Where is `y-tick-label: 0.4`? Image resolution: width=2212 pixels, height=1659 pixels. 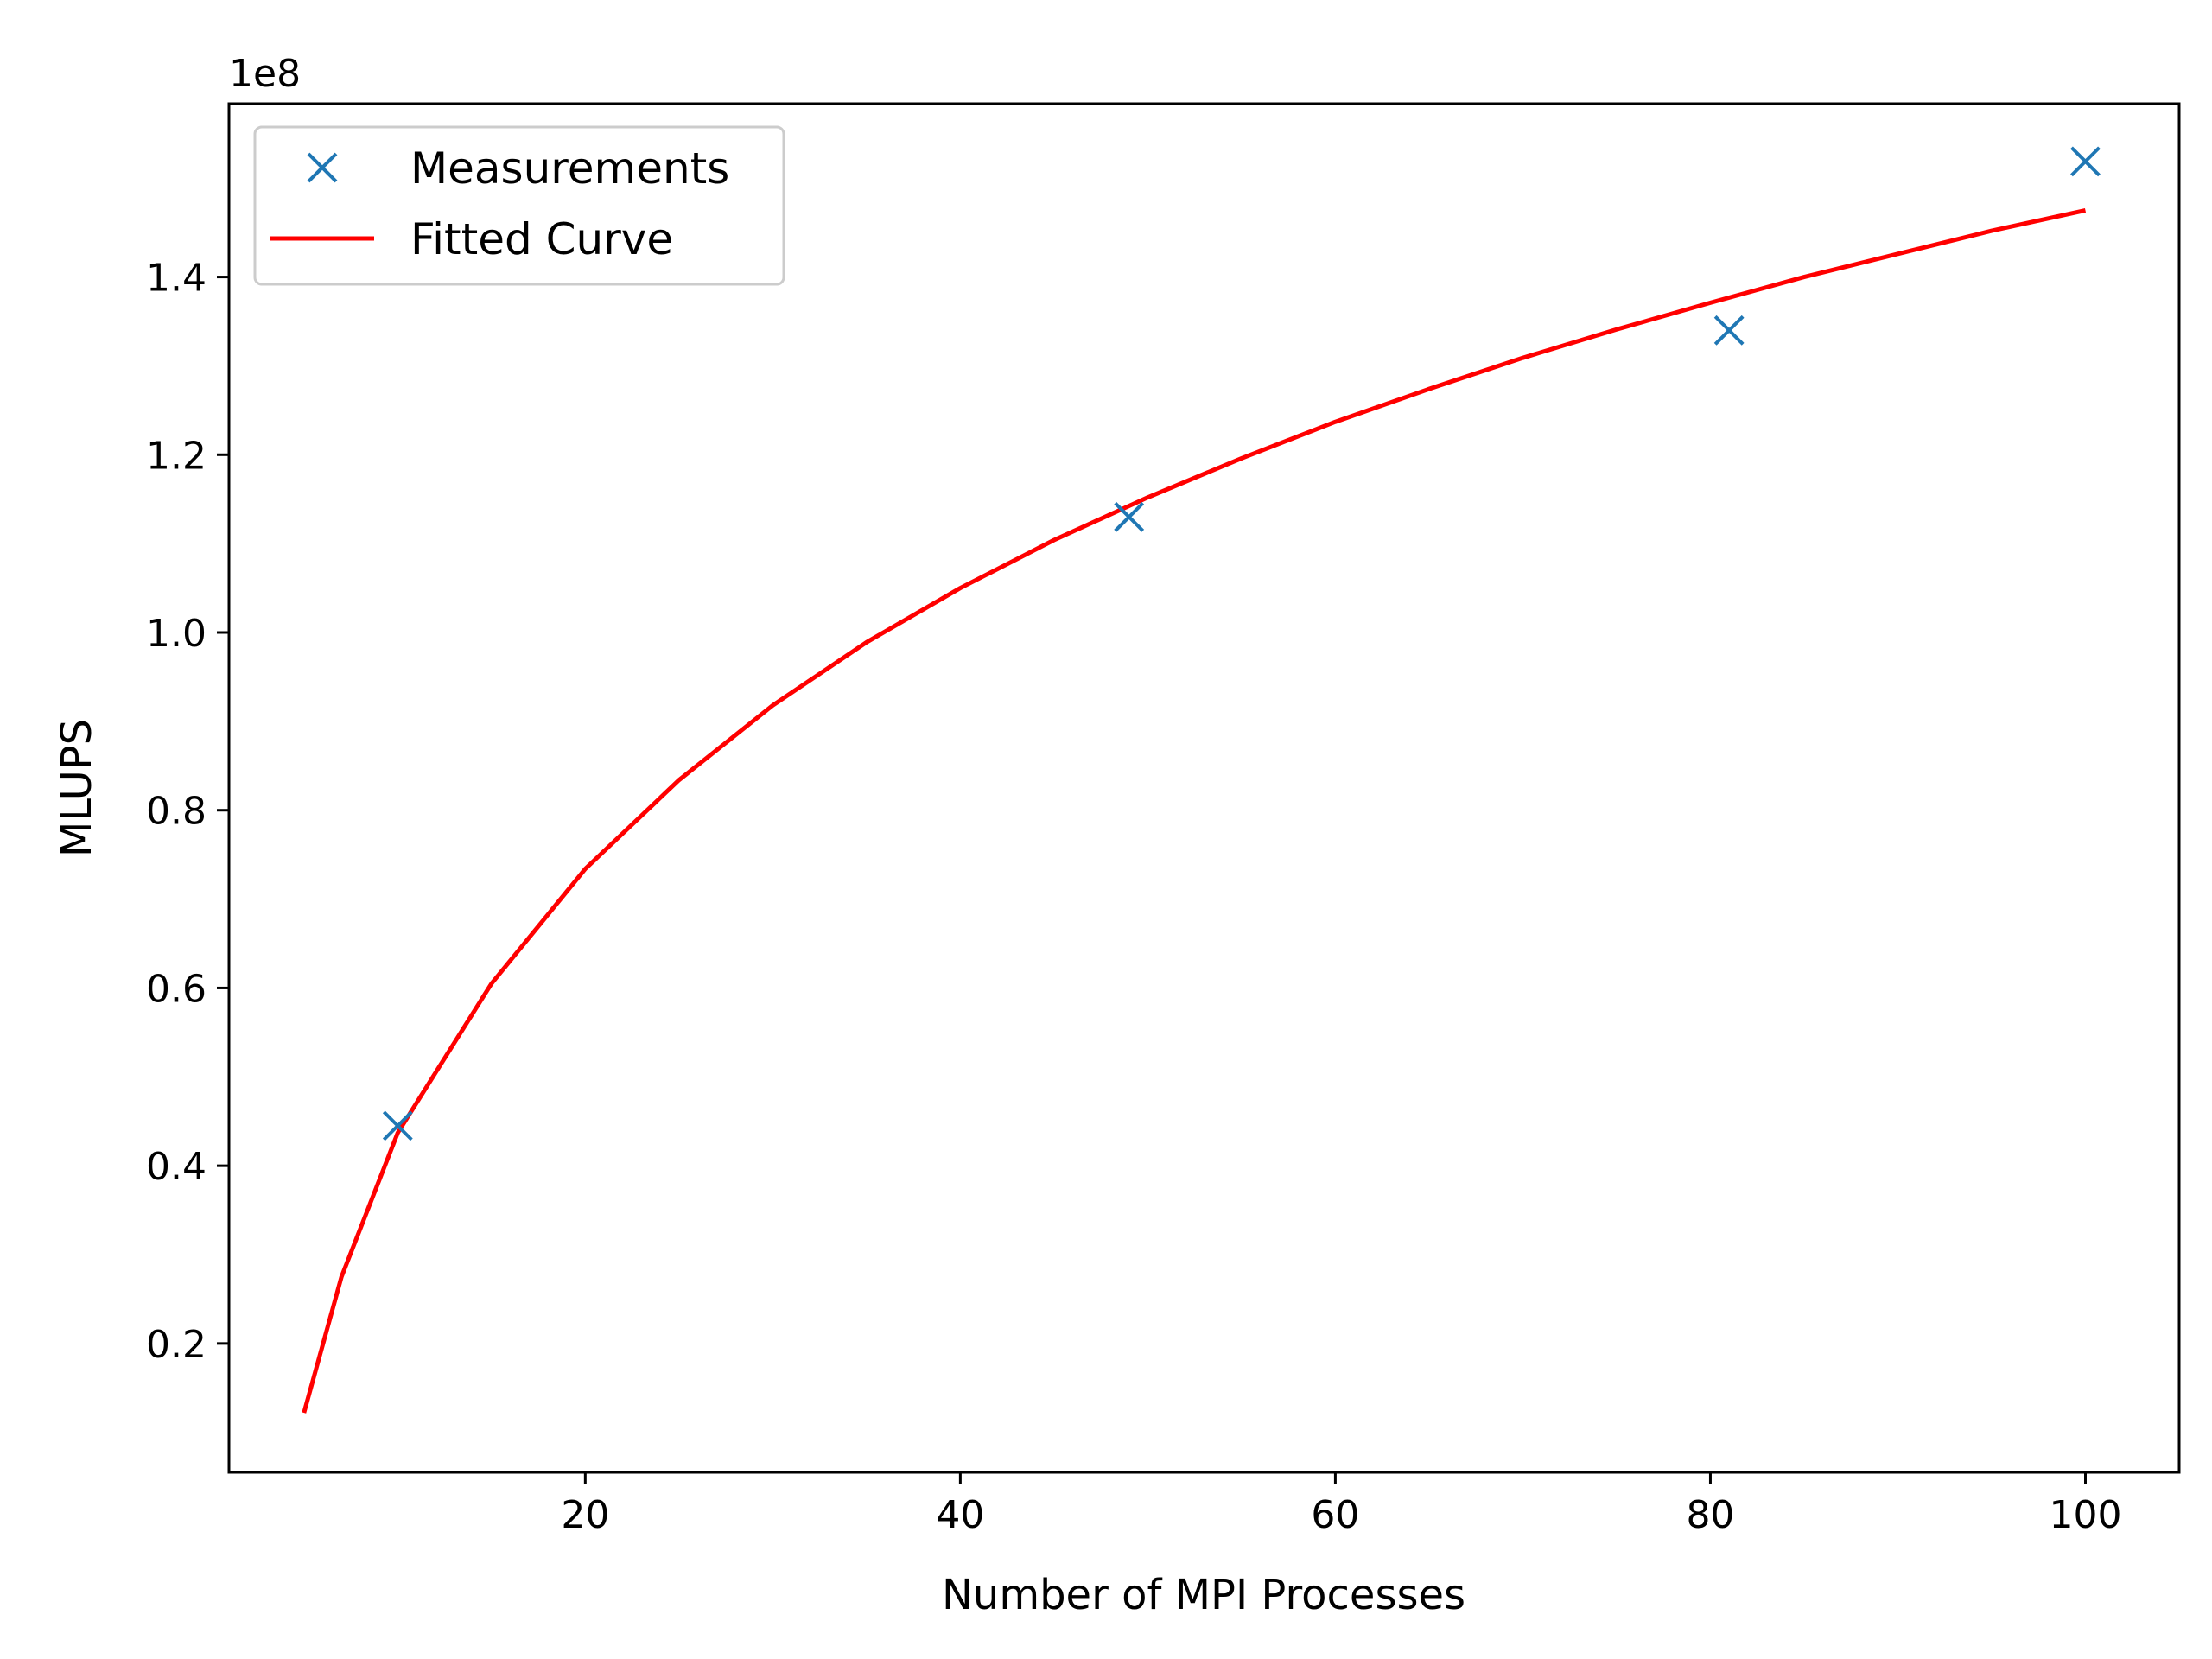 y-tick-label: 0.4 is located at coordinates (176, 1167).